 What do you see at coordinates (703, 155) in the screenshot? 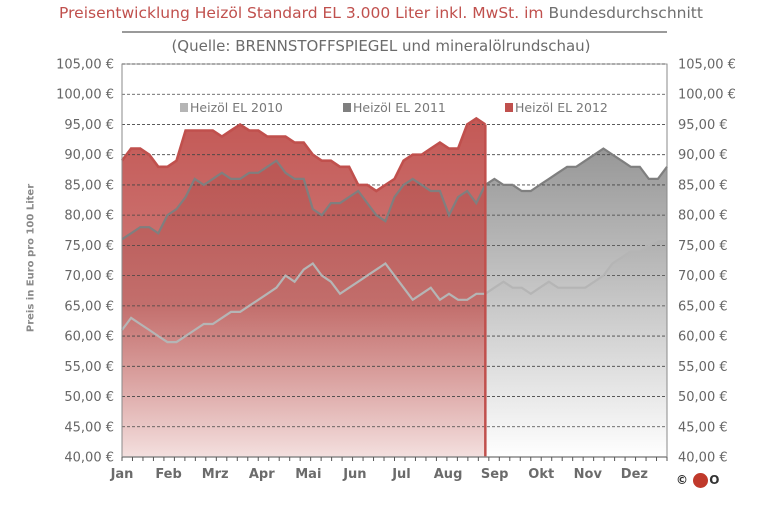
I see `y-tick-label-right: 90,00 €` at bounding box center [703, 155].